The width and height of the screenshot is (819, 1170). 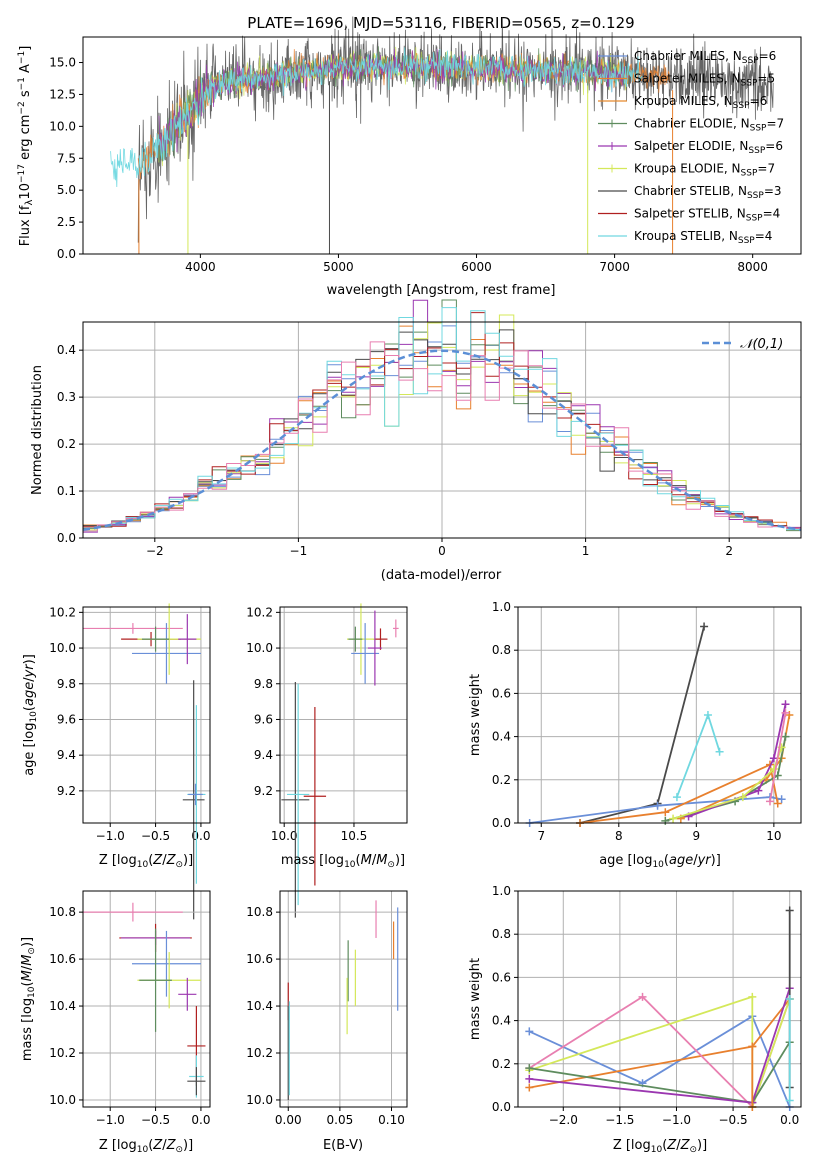 What do you see at coordinates (62, 1006) in the screenshot?
I see `y-tick-label: 10.4` at bounding box center [62, 1006].